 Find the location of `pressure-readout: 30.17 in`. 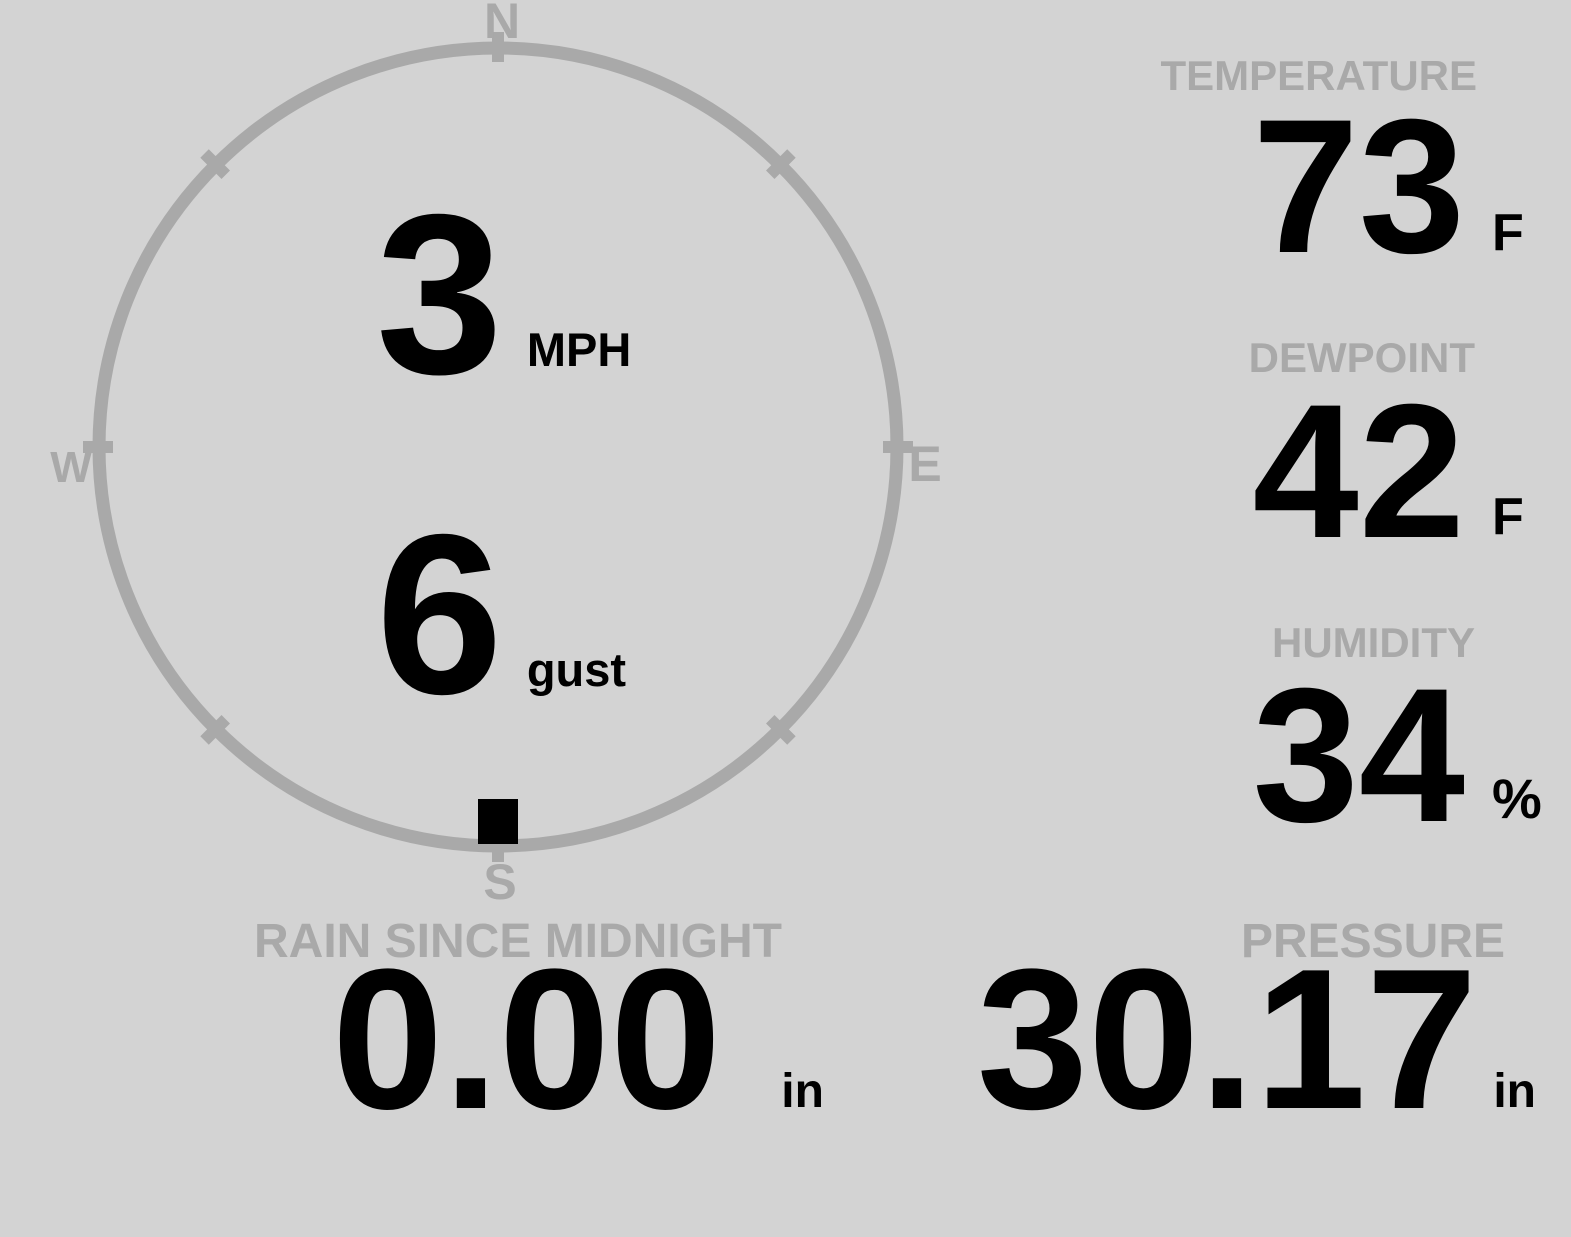

pressure-readout: 30.17 in is located at coordinates (1256, 1040).